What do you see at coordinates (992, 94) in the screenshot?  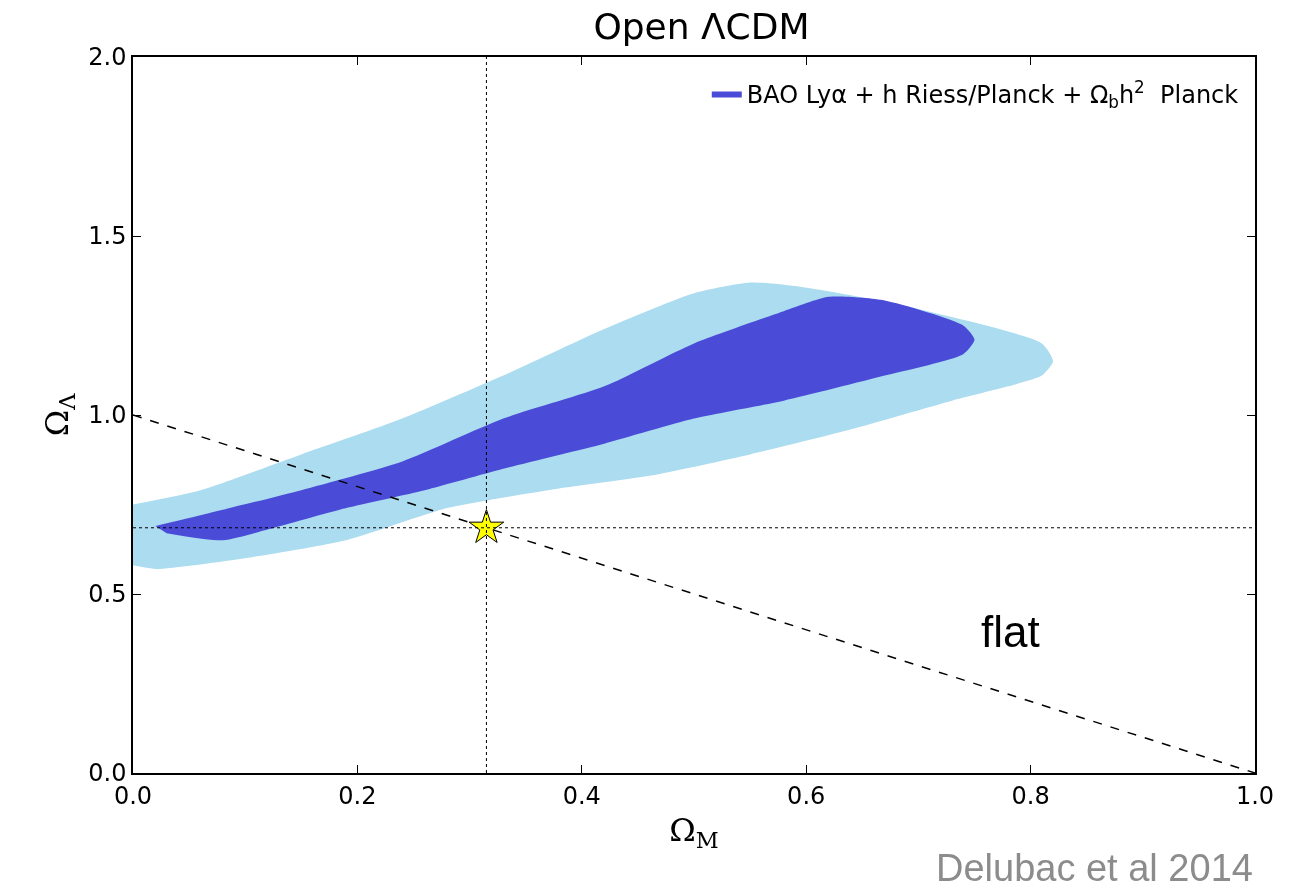 I see `legend-label: BAO Lyα + h Riess/Planck + Ω$_{b}$h$^{2}$ Planck` at bounding box center [992, 94].